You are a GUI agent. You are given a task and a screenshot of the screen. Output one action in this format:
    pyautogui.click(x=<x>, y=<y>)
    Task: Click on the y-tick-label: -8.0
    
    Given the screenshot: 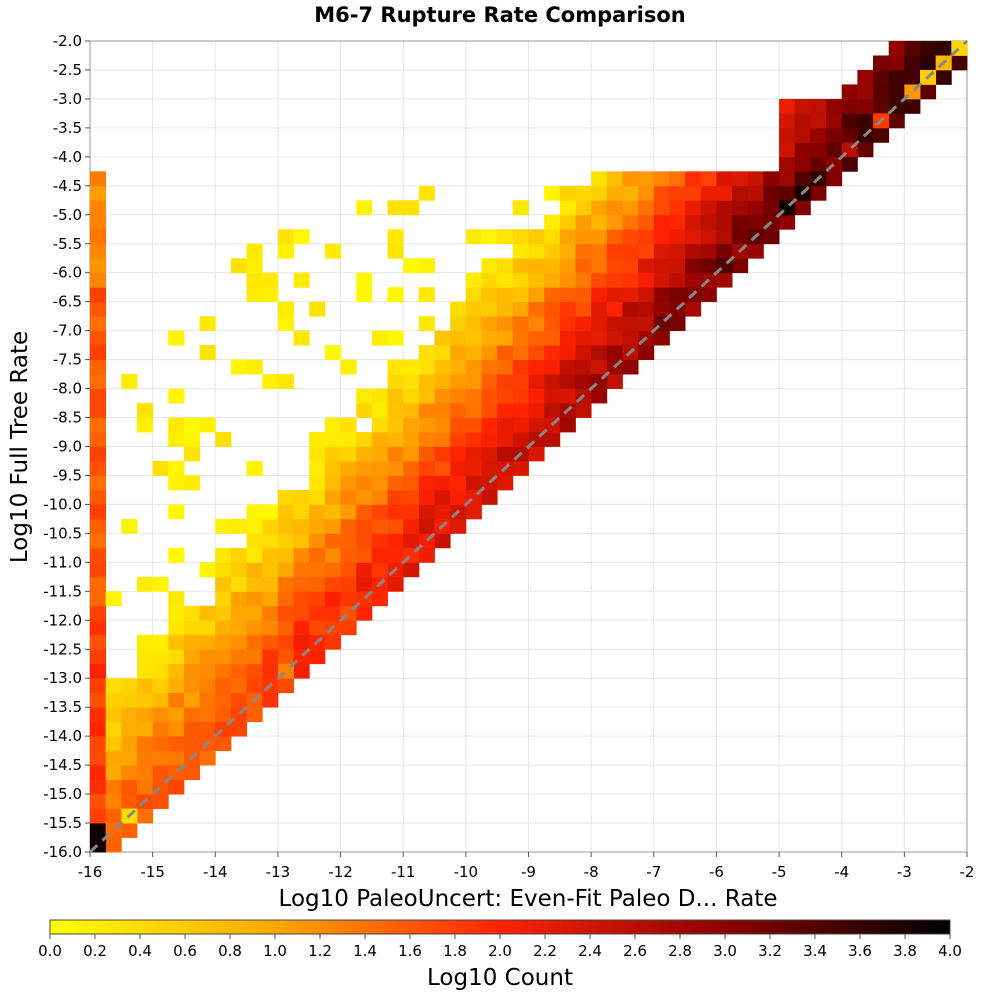 What is the action you would take?
    pyautogui.click(x=67, y=389)
    